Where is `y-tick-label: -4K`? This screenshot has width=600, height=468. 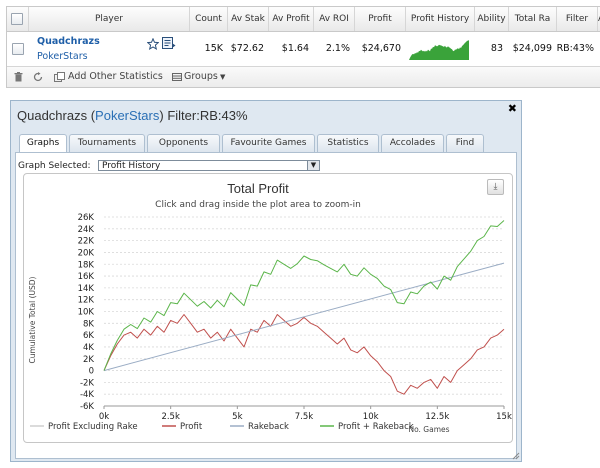 y-tick-label: -4K is located at coordinates (87, 395).